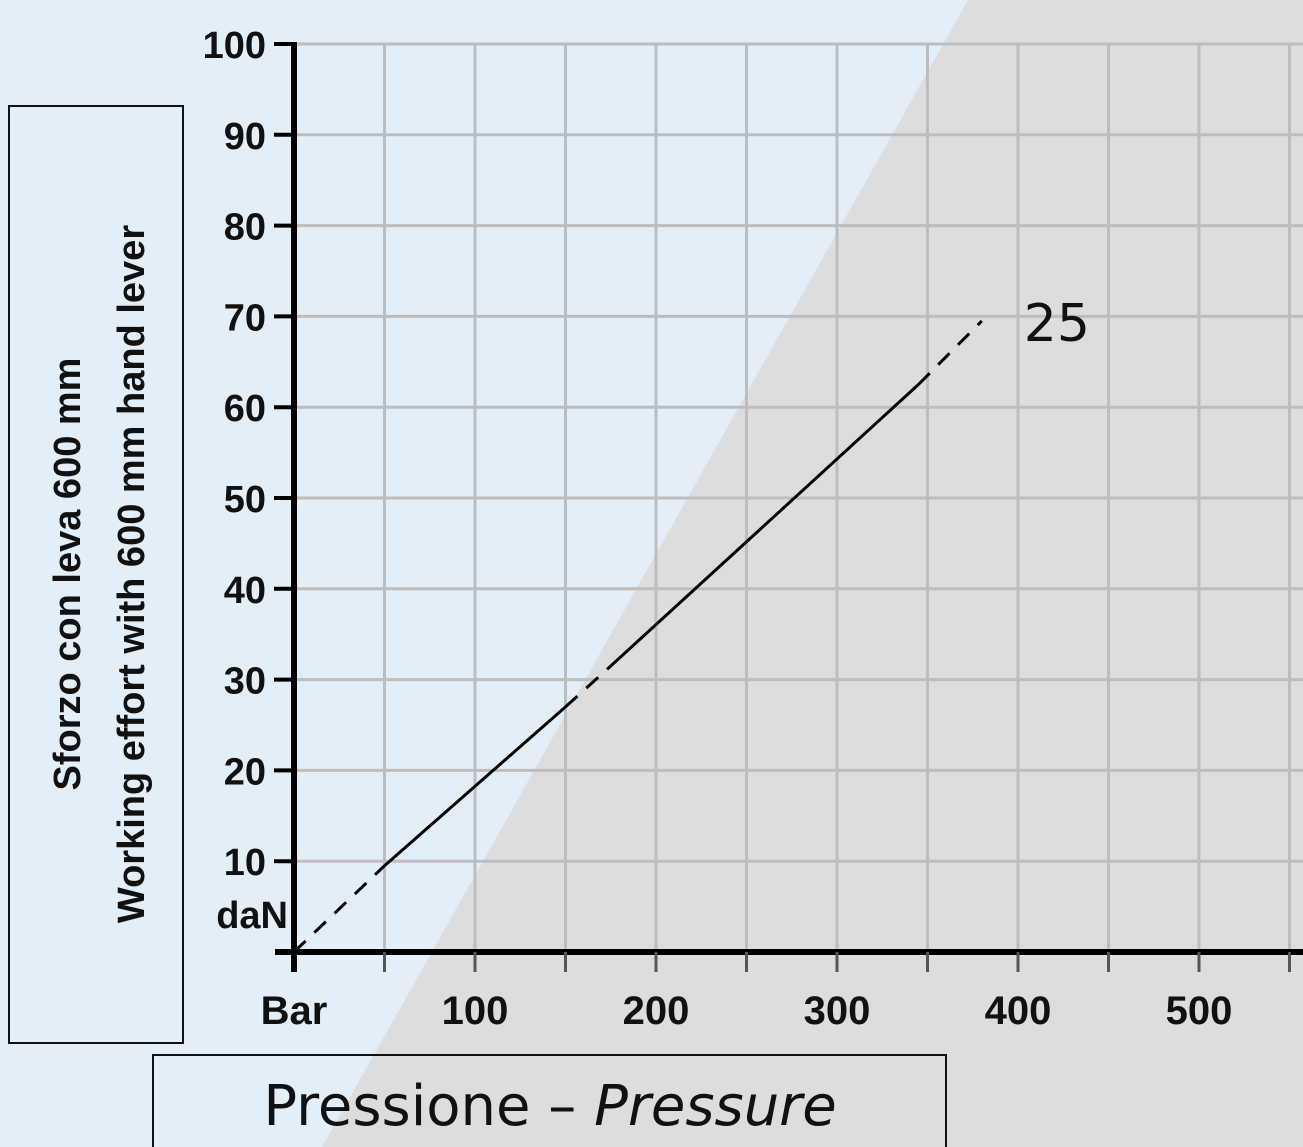 This screenshot has width=1303, height=1147. I want to click on y-axis-label-line2: Working effort with 600 mm hand lever, so click(132, 574).